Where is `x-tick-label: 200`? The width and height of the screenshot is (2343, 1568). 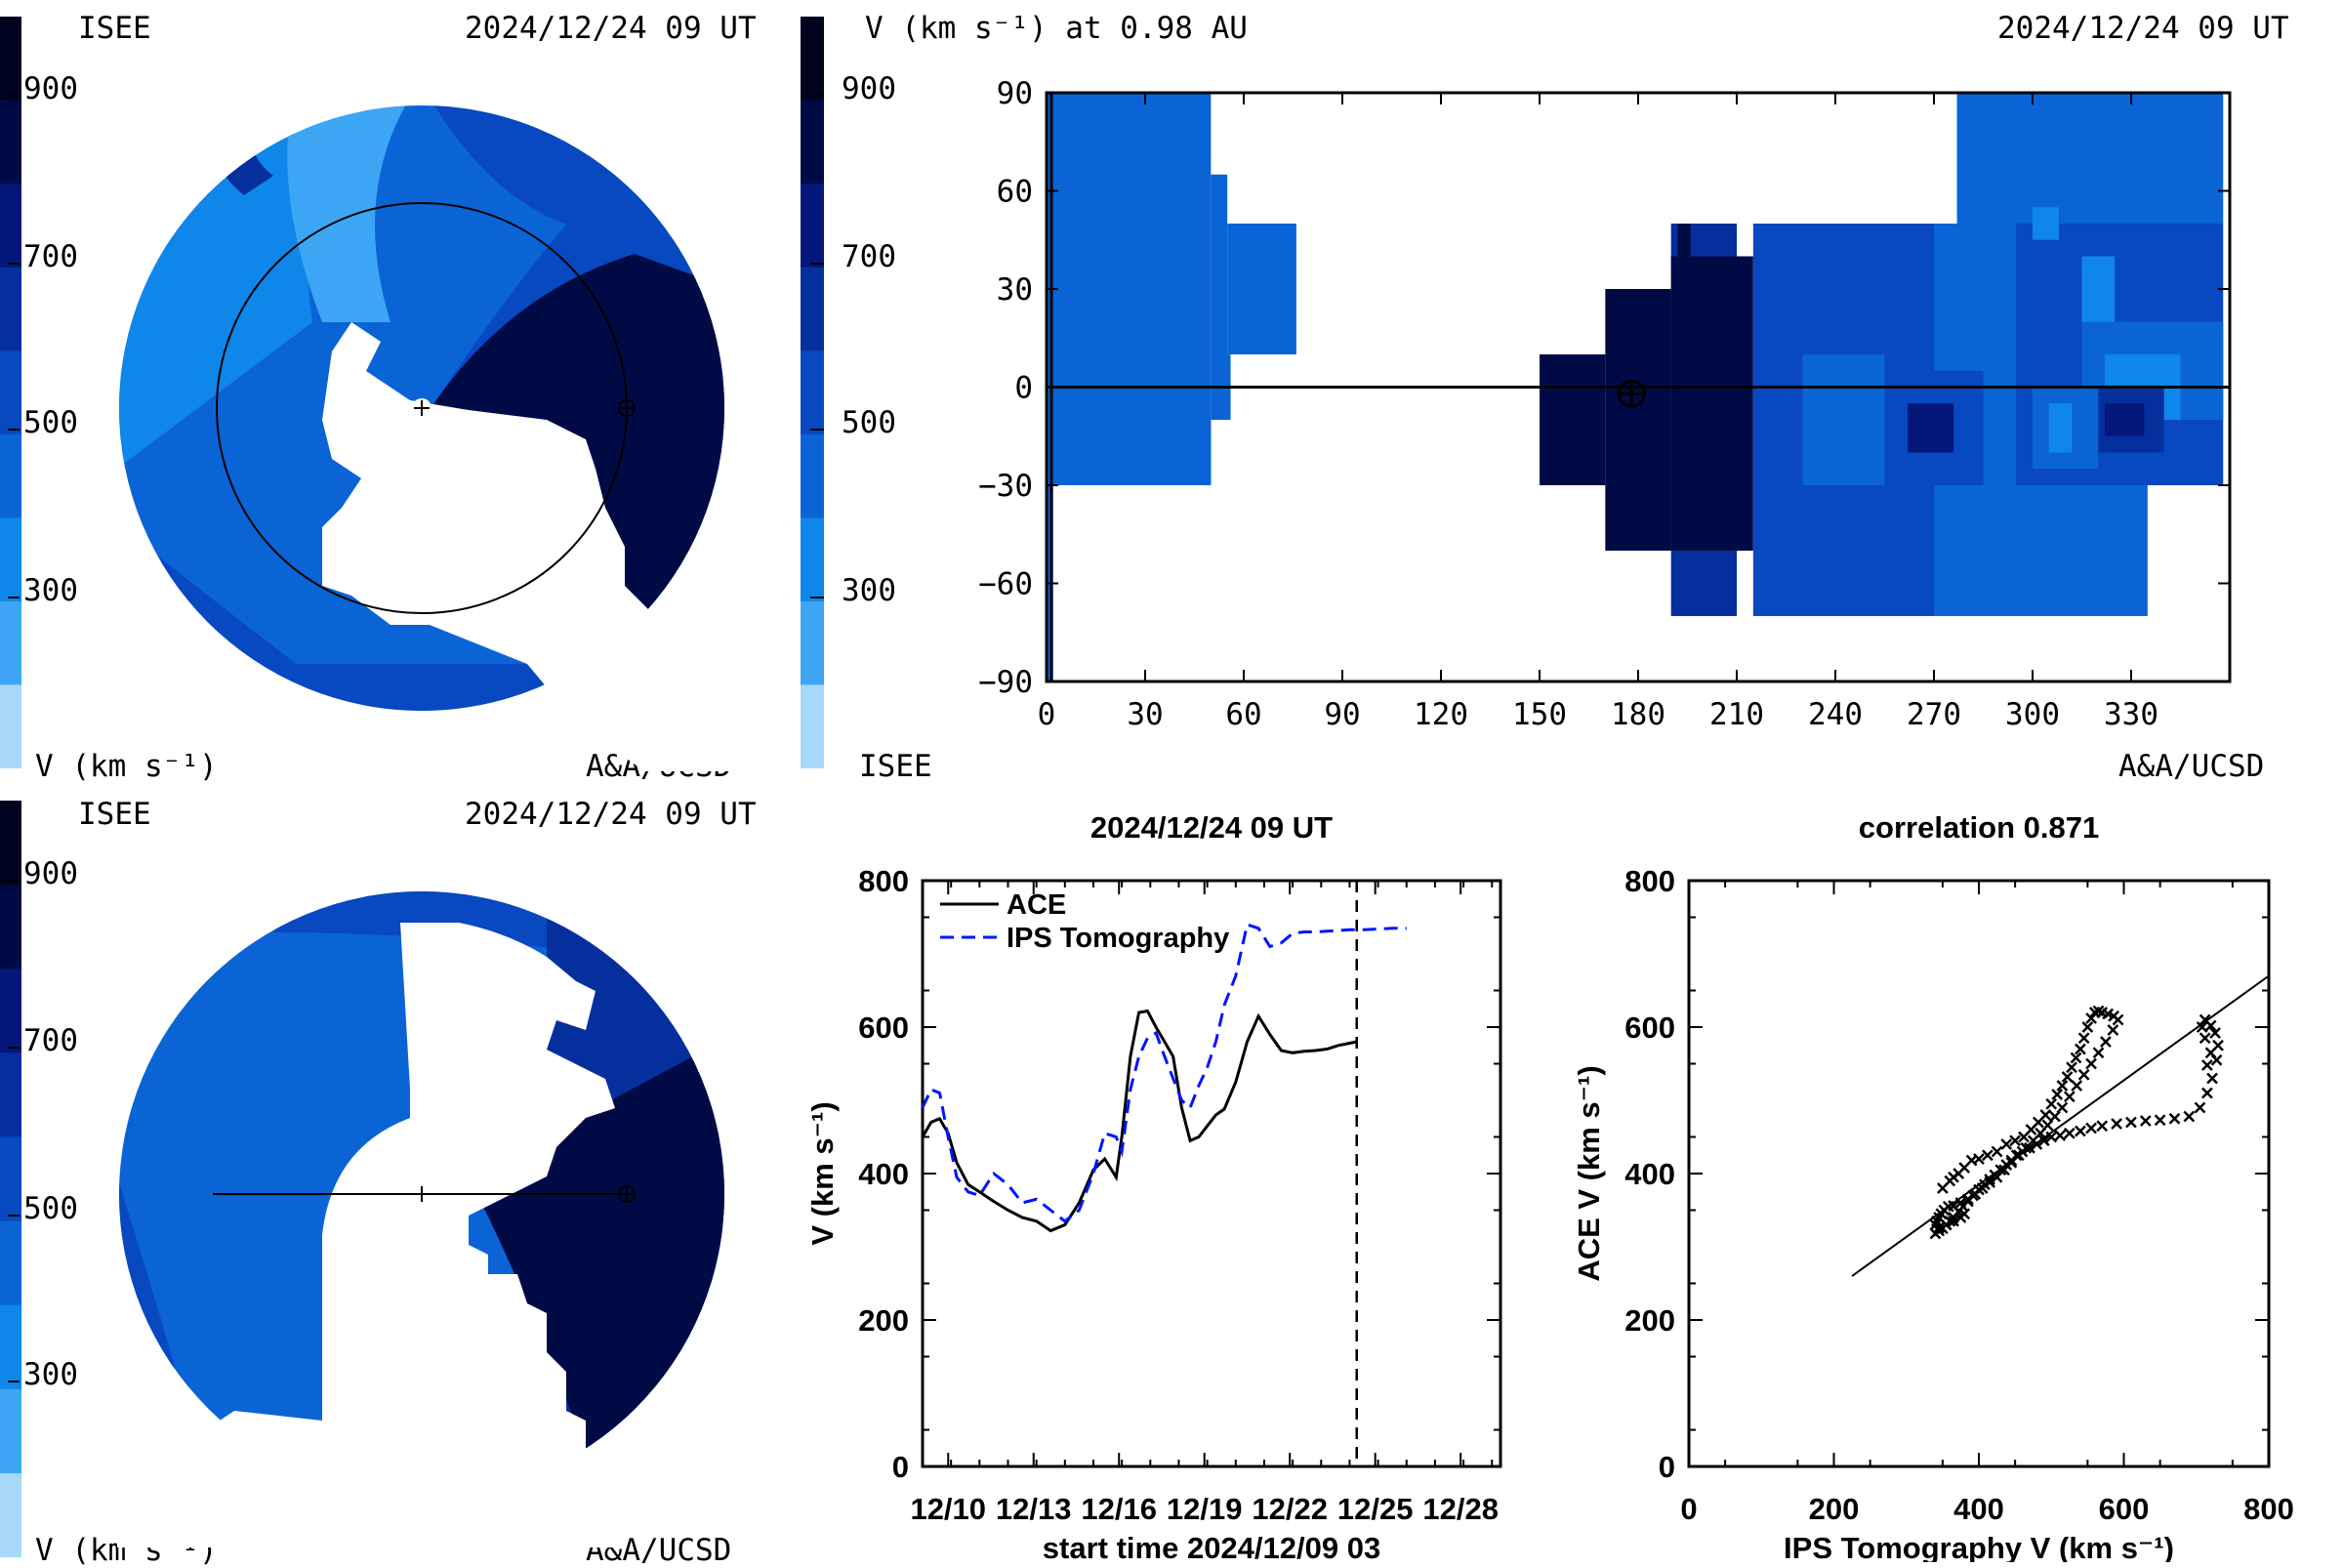
x-tick-label: 200 is located at coordinates (1834, 1509).